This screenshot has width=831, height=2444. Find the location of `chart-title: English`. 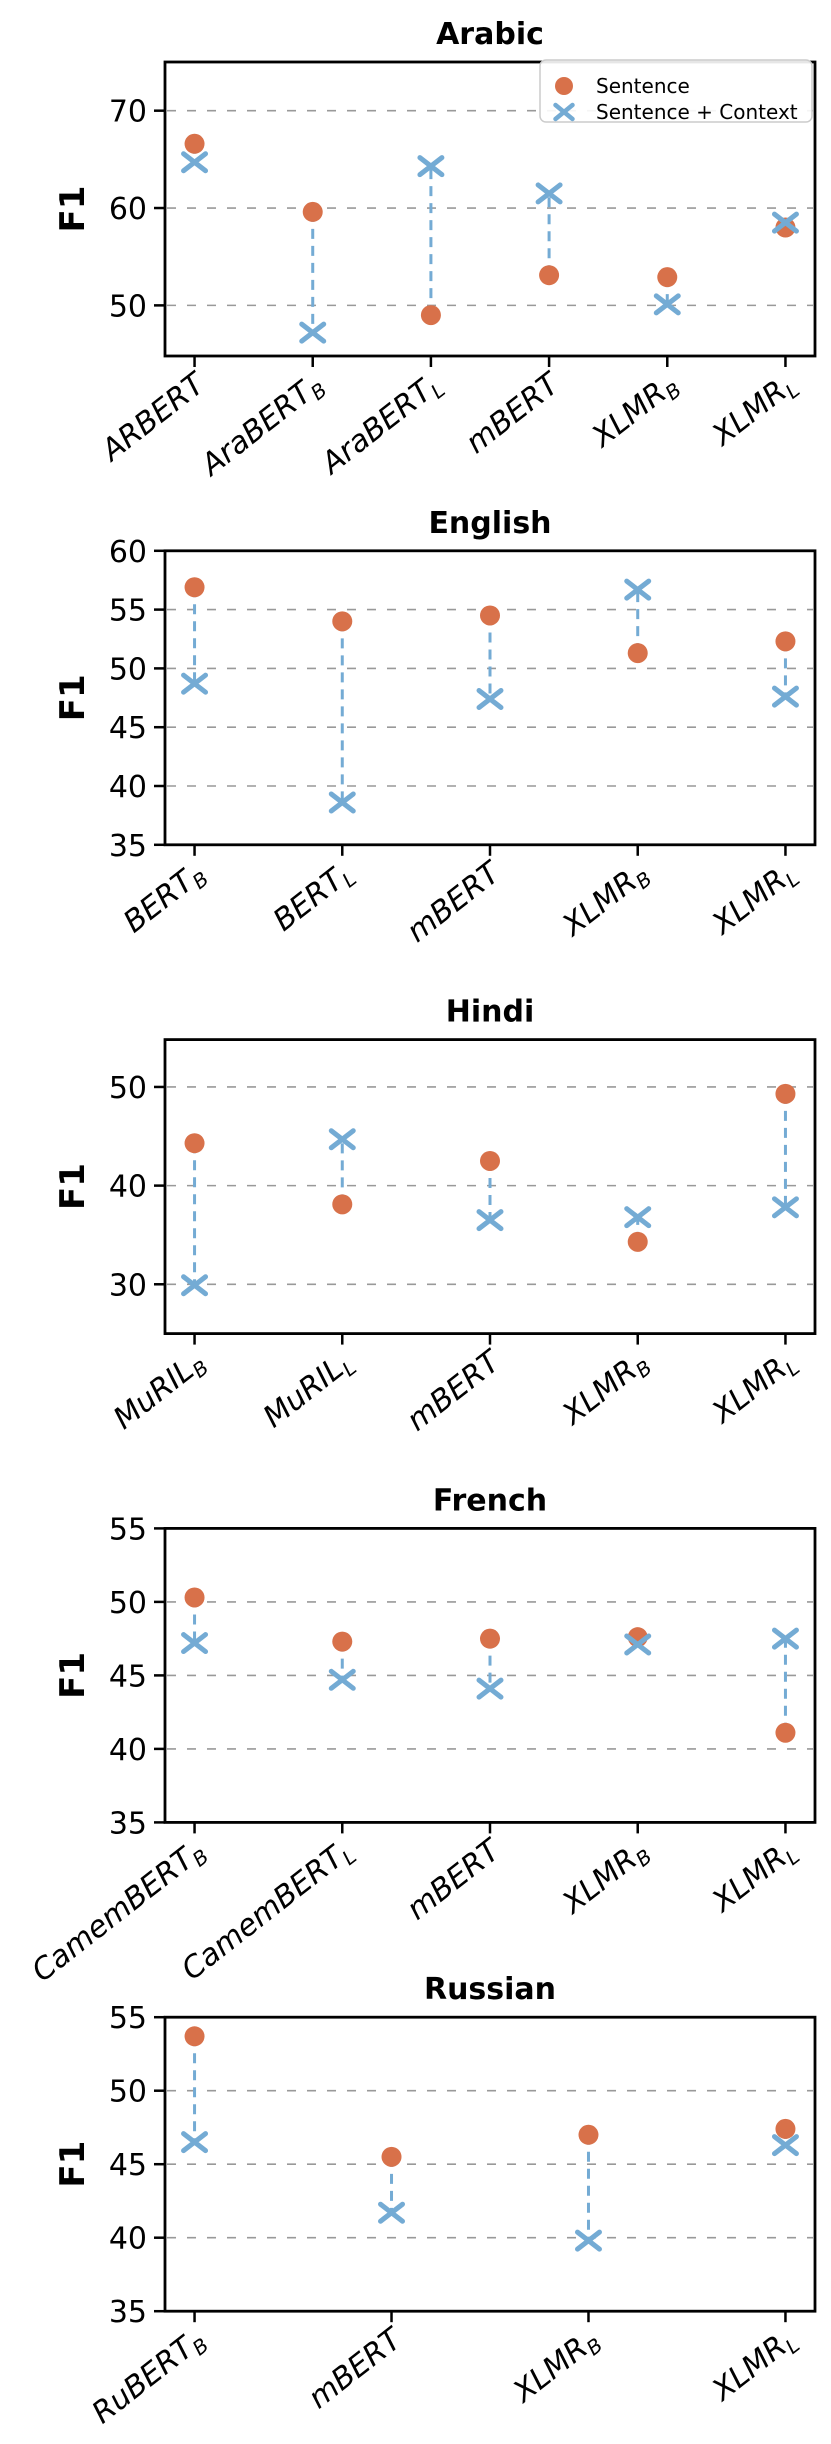

chart-title: English is located at coordinates (489, 523).